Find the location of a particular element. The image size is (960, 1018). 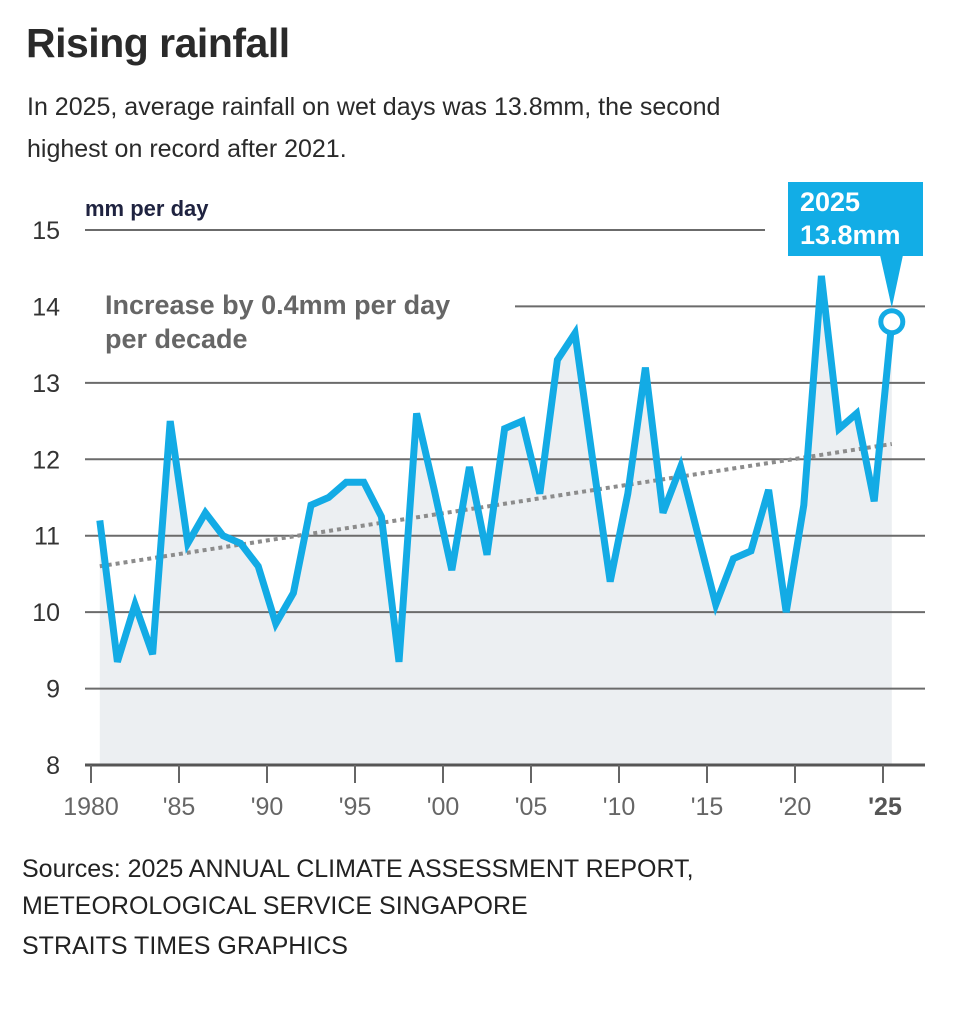

y-tick-label: 13 is located at coordinates (46, 384).